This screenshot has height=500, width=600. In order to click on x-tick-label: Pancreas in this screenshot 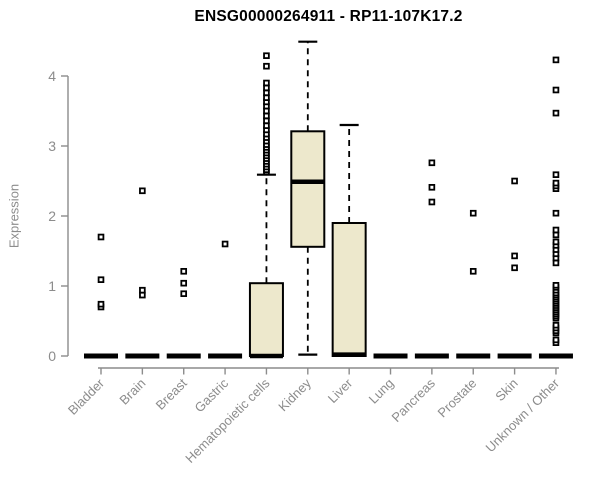, I will do `click(414, 400)`.